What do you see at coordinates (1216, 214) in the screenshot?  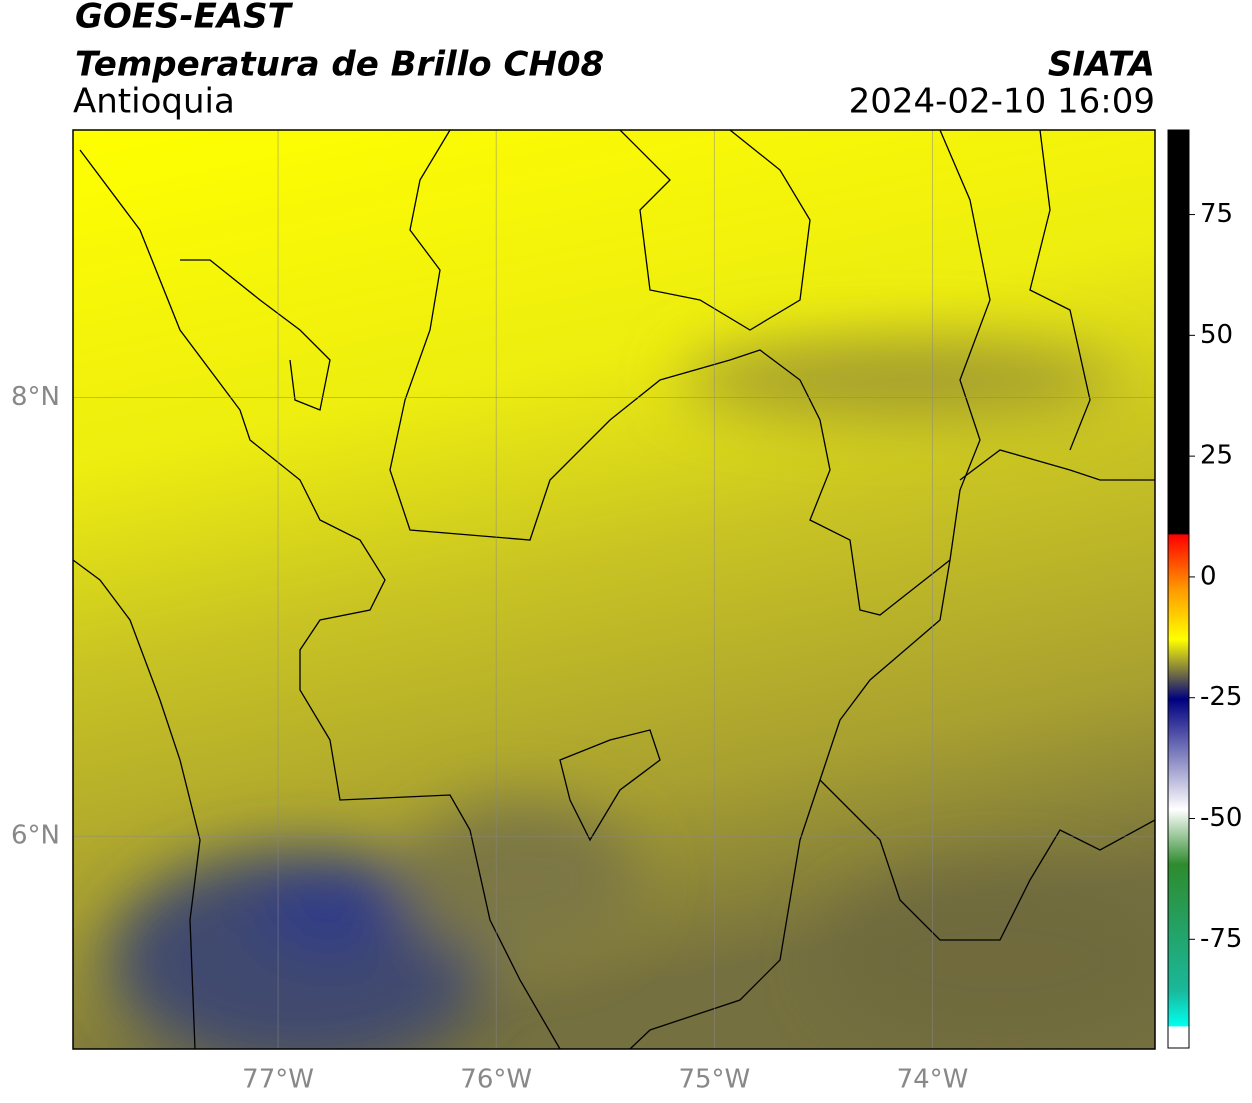 I see `colorbar-tick-label: 75` at bounding box center [1216, 214].